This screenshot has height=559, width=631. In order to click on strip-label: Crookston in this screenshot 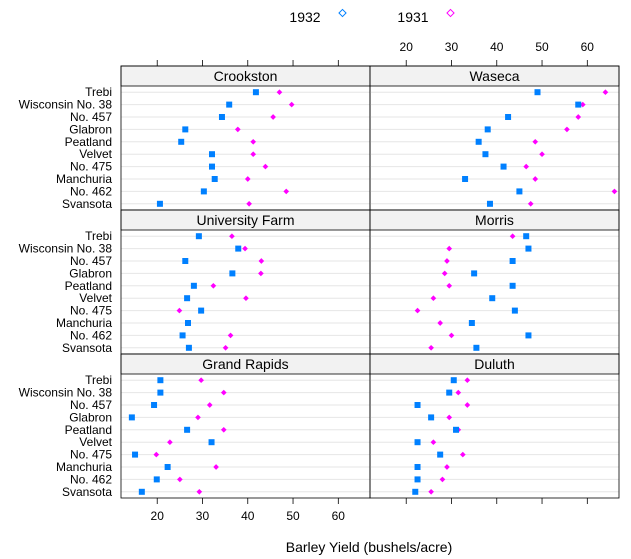, I will do `click(246, 76)`.